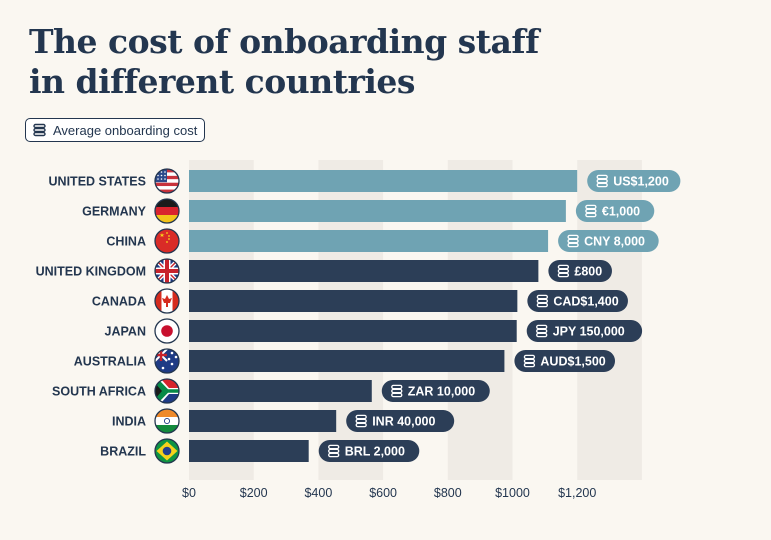  I want to click on value-pill: AUD$1,500, so click(565, 361).